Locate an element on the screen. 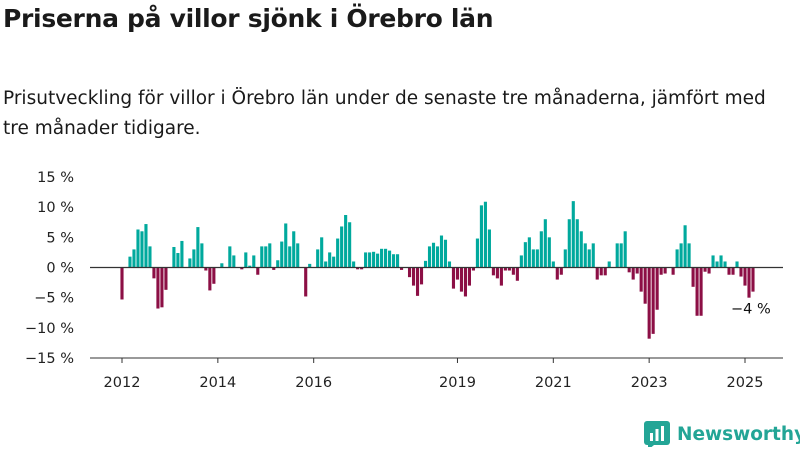 The width and height of the screenshot is (800, 450). last-value-label: −4 % is located at coordinates (751, 310).